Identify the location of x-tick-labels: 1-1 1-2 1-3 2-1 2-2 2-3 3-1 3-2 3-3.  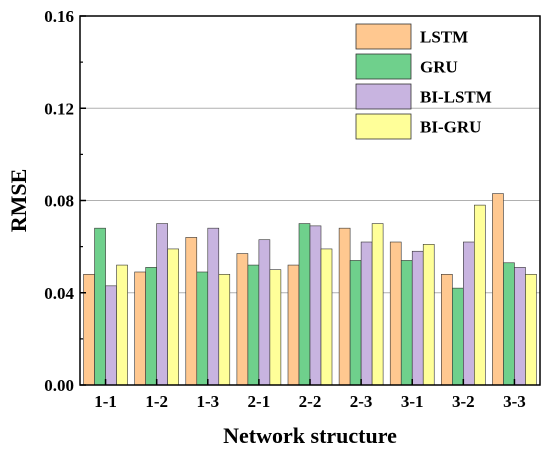
(310, 401).